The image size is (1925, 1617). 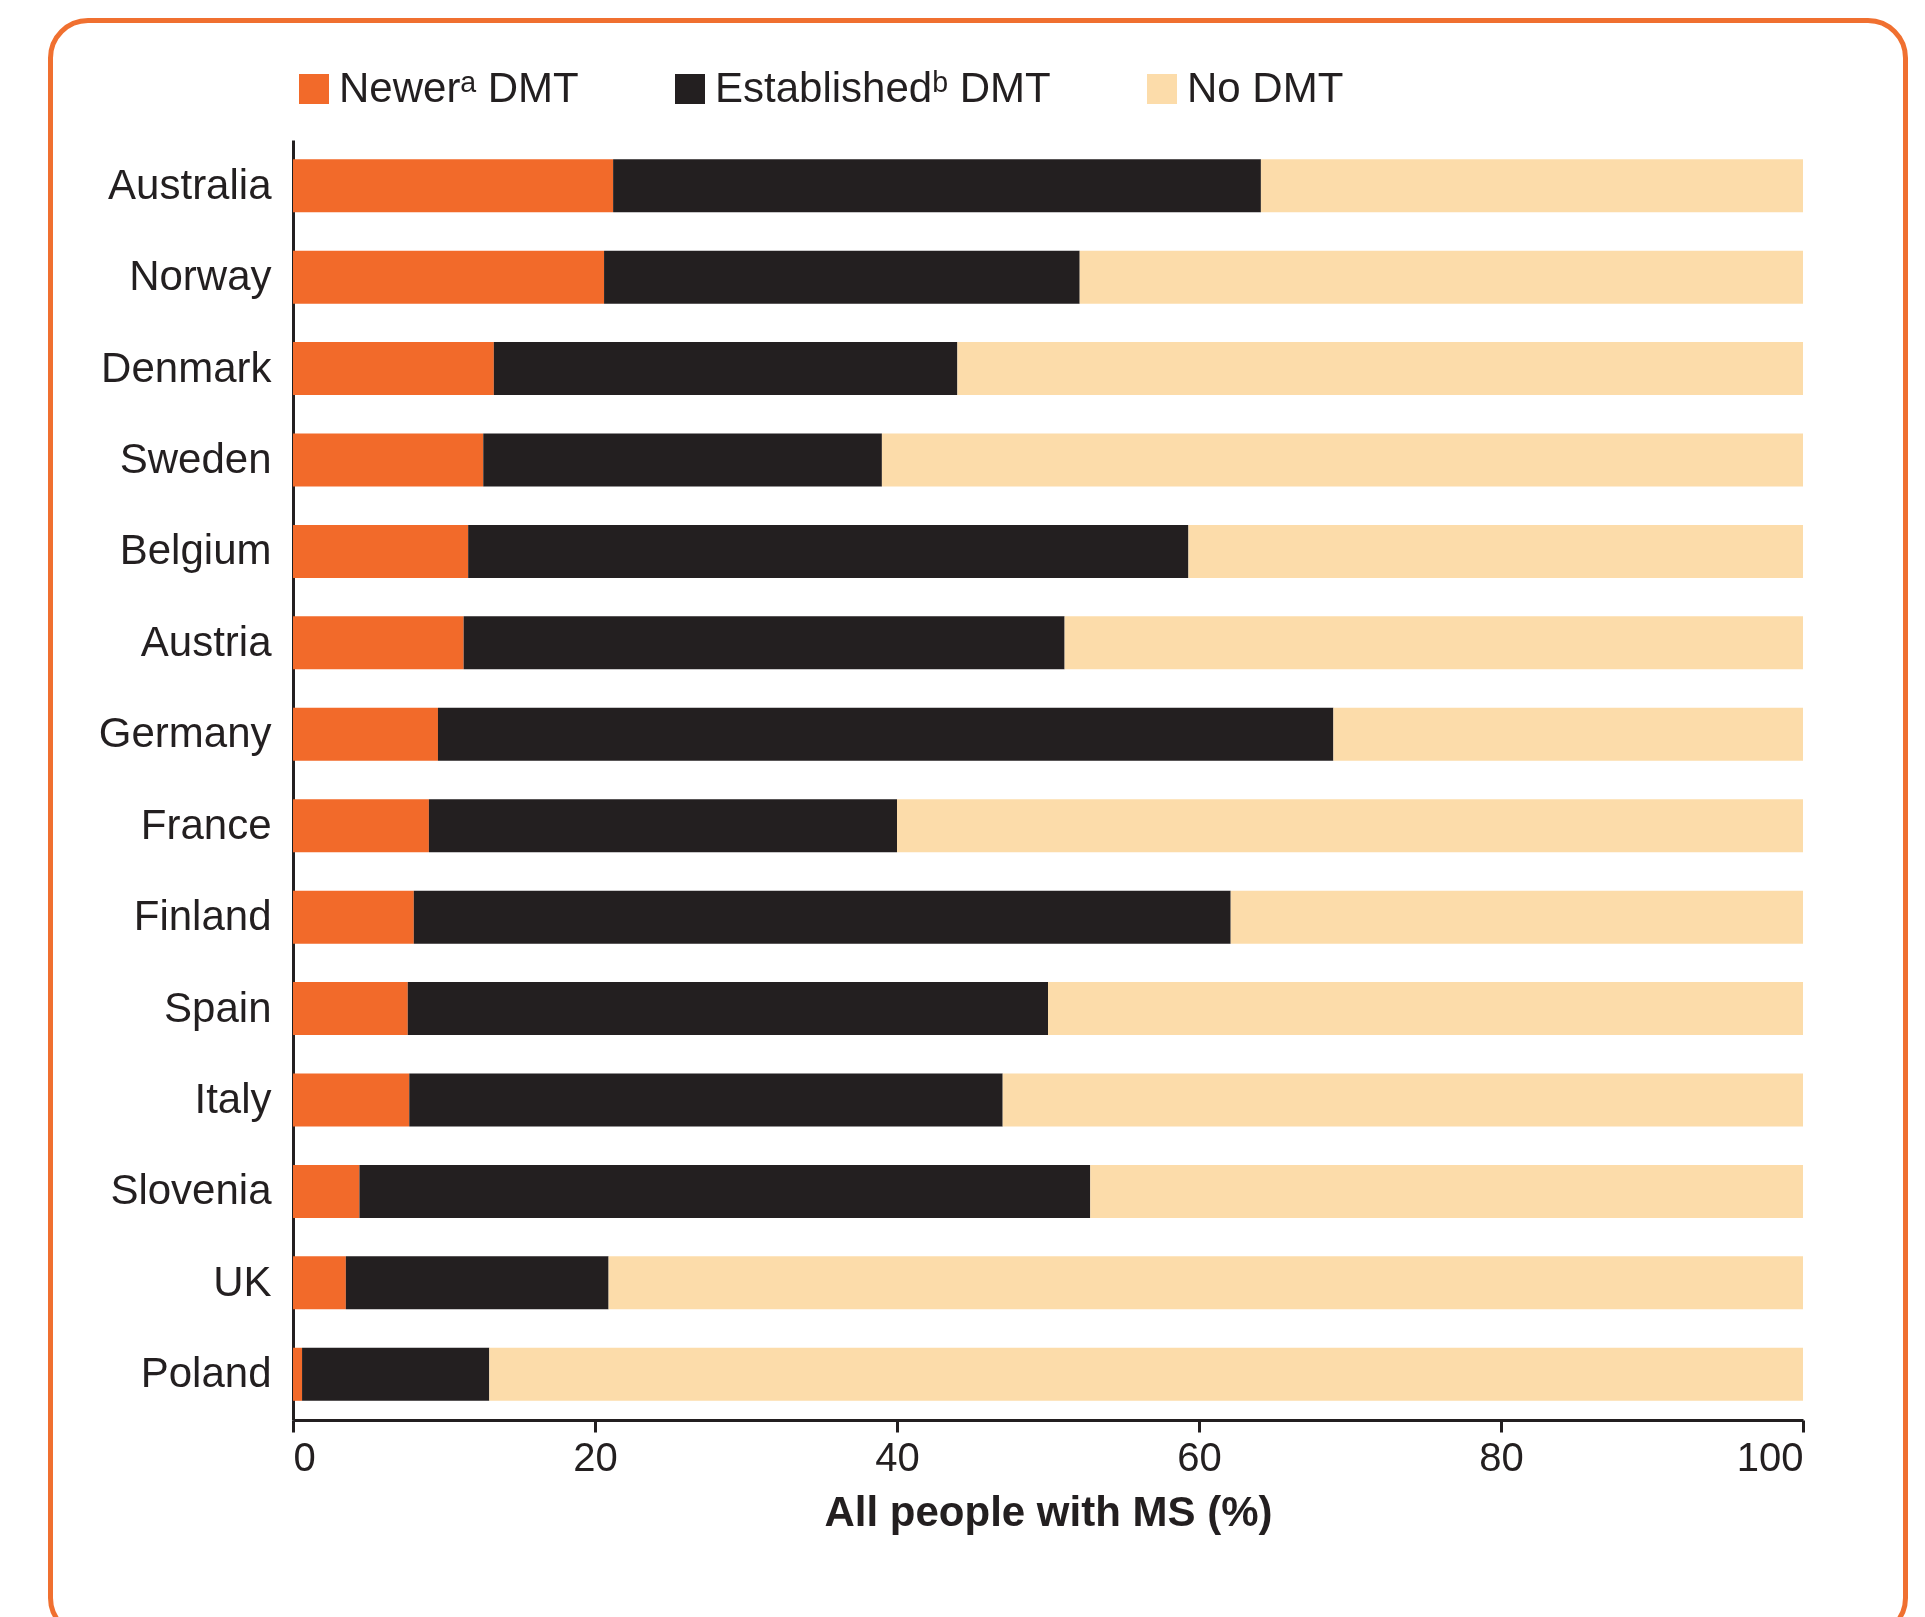 I want to click on y-tick-label: UK, so click(x=242, y=1281).